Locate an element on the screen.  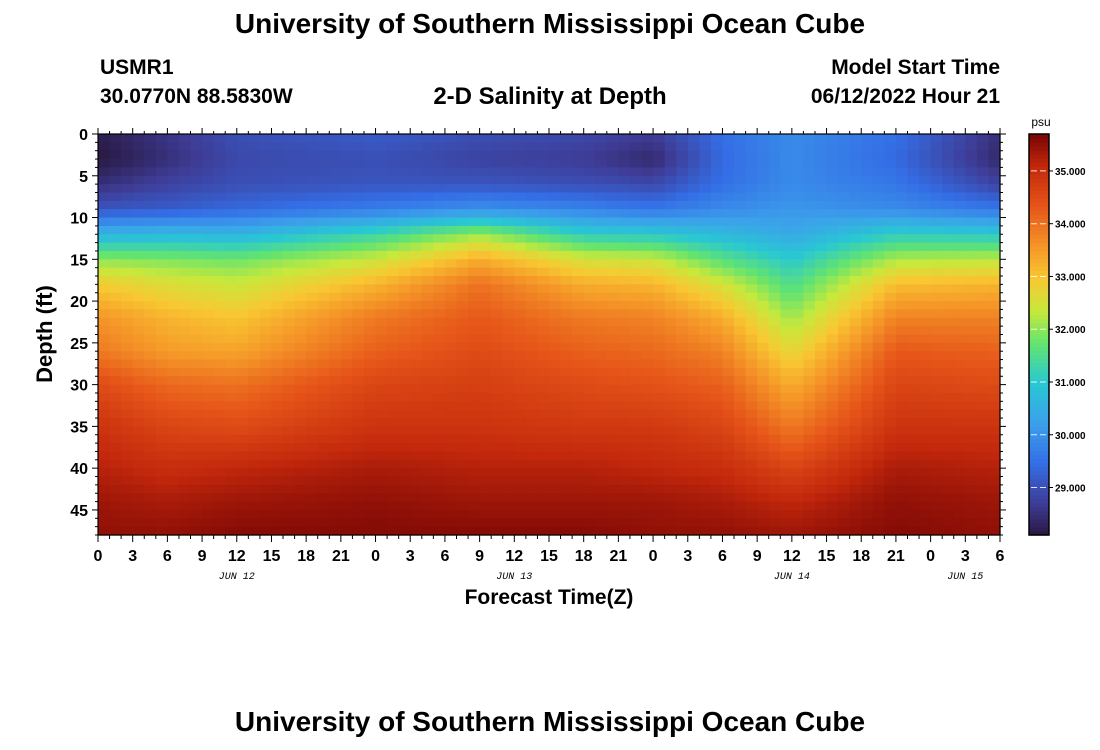
x-tick-label: 9 is located at coordinates (757, 556).